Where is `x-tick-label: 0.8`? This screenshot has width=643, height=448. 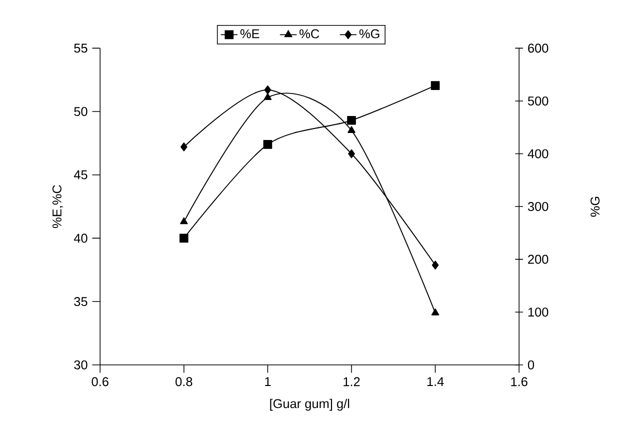 x-tick-label: 0.8 is located at coordinates (184, 381).